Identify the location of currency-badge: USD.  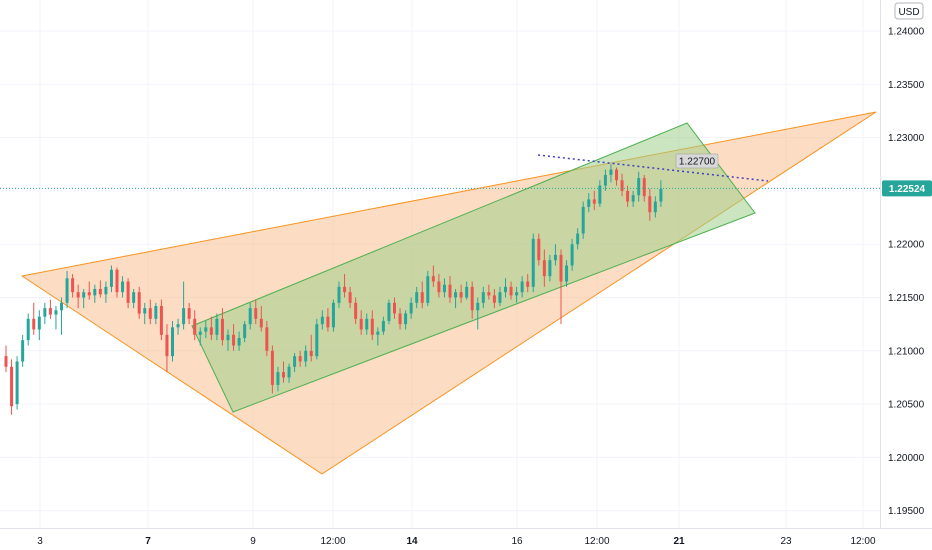
(909, 11).